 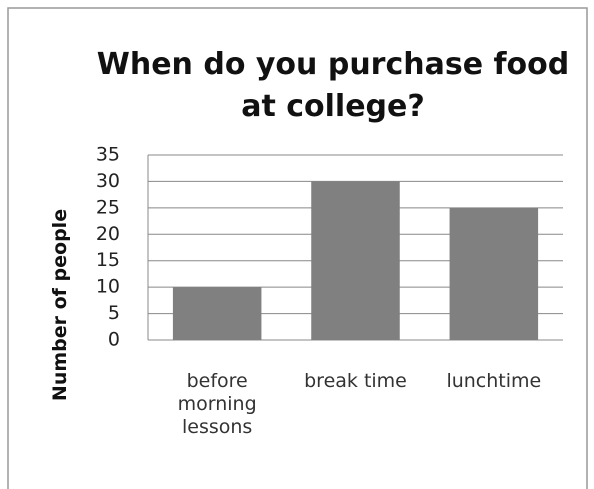 What do you see at coordinates (60, 305) in the screenshot?
I see `y-axis-label: Number of people` at bounding box center [60, 305].